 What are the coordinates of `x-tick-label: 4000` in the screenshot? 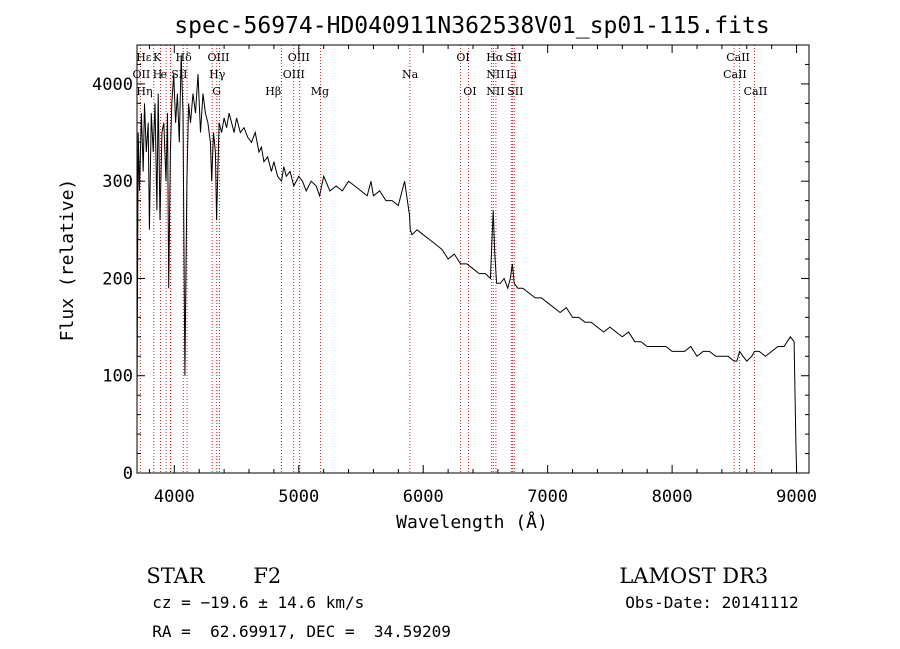 It's located at (174, 497).